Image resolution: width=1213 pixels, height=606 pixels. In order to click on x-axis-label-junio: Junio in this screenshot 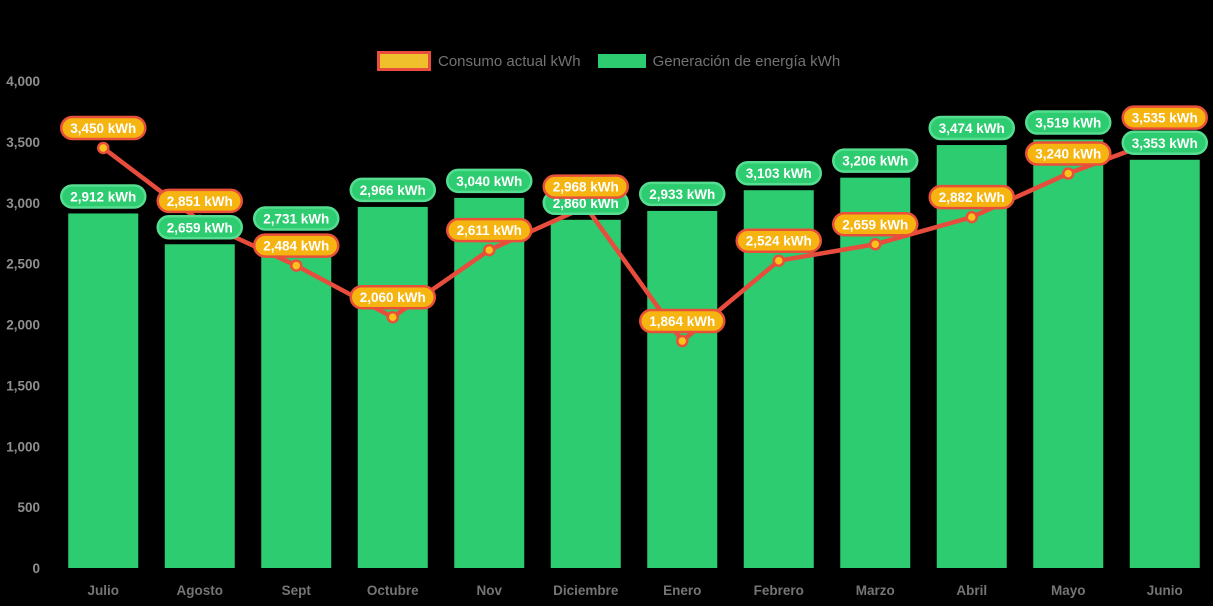, I will do `click(1165, 590)`.